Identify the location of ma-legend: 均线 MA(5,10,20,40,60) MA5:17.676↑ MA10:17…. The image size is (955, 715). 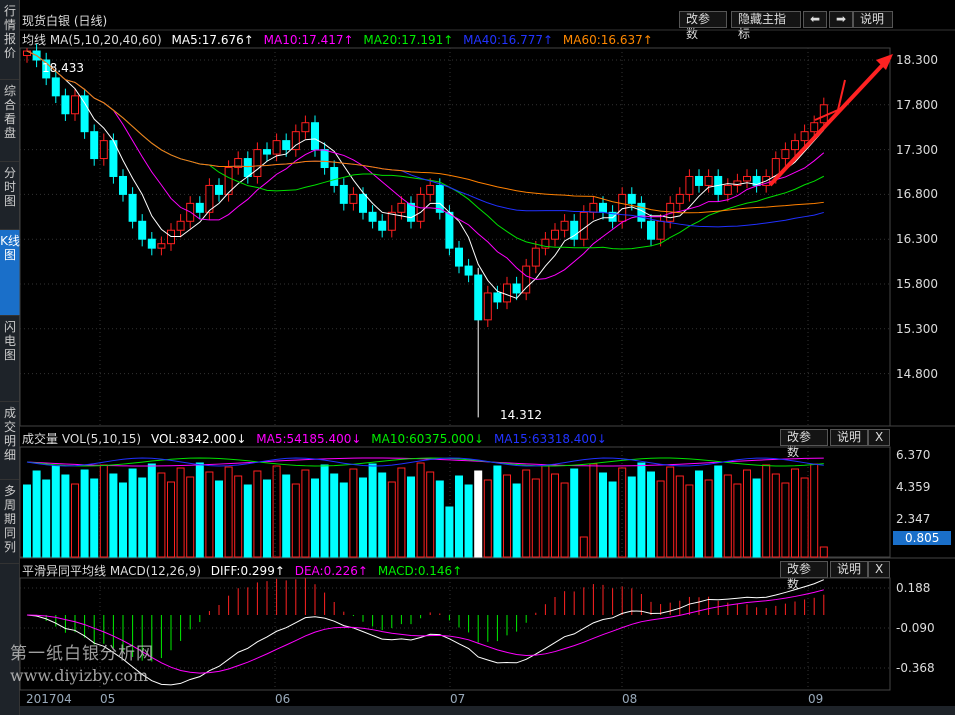
(340, 39).